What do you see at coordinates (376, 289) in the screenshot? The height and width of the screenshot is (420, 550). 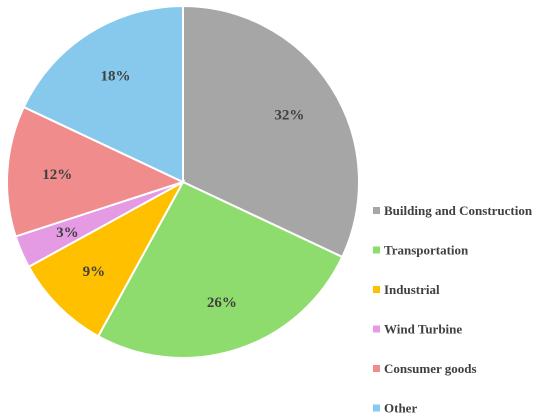 I see `legend-swatch-industrial` at bounding box center [376, 289].